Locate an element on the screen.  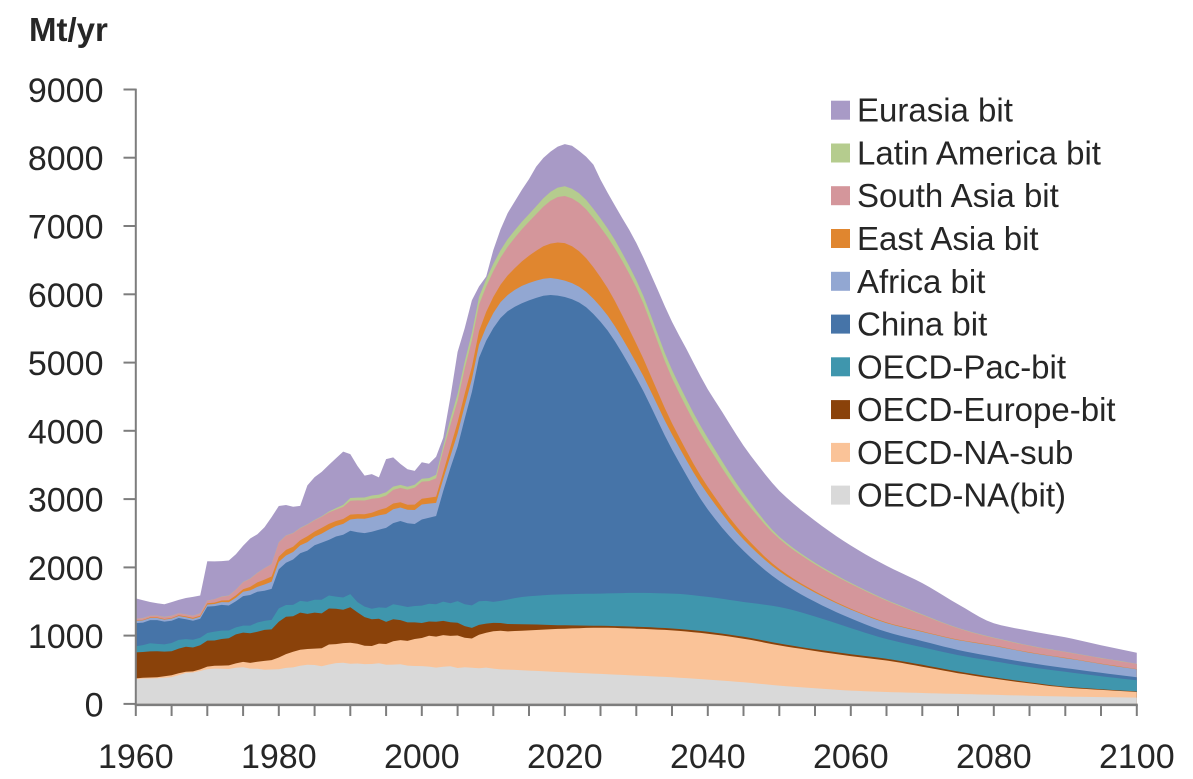
svg-text: 2040 is located at coordinates (708, 757).